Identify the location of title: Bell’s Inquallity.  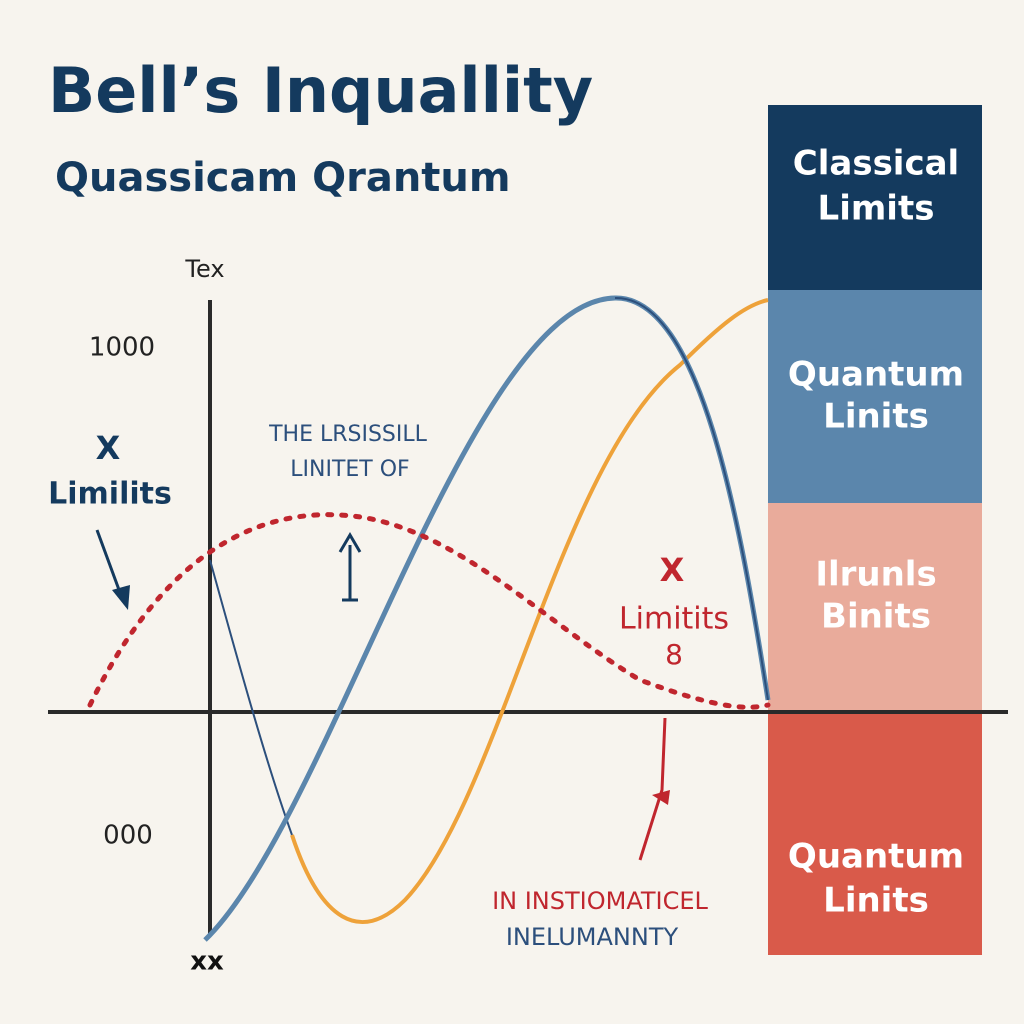
(320, 90).